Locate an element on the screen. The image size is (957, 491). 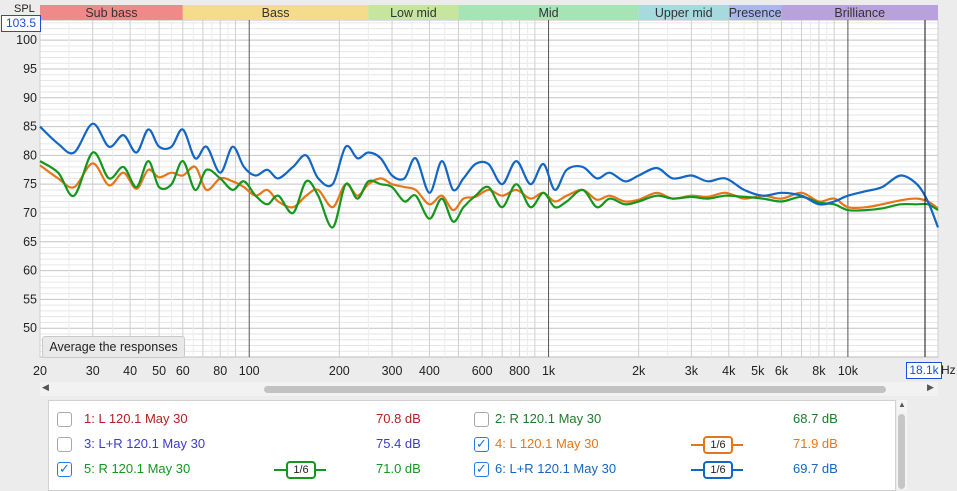
band-label-1: Bass is located at coordinates (276, 13).